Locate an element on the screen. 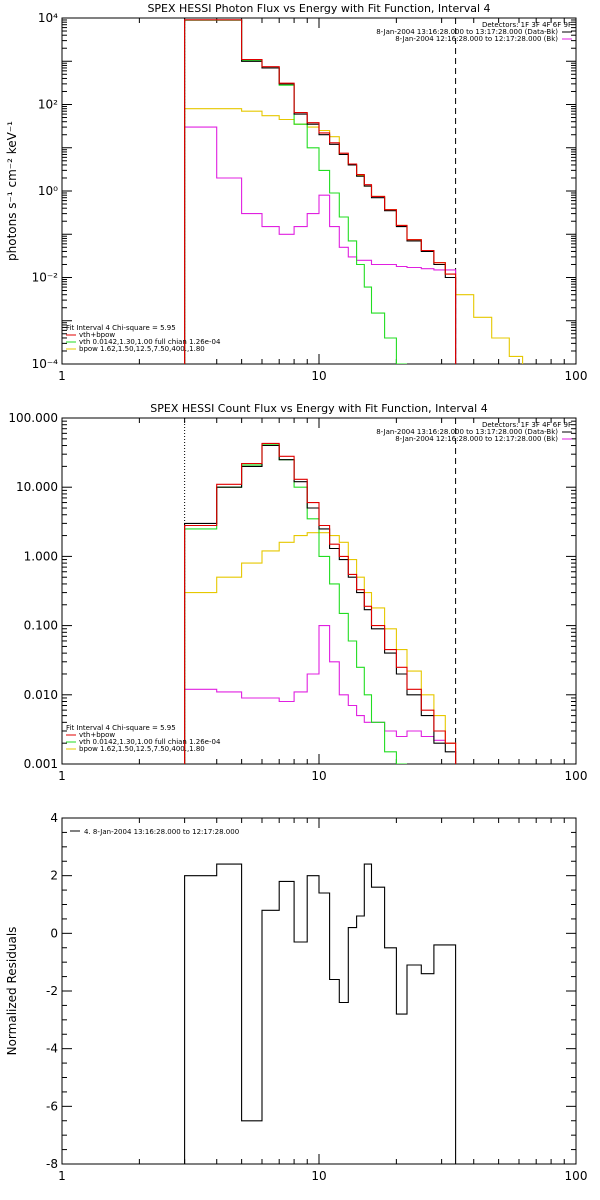  y-tick-label: 10² is located at coordinates (48, 105).